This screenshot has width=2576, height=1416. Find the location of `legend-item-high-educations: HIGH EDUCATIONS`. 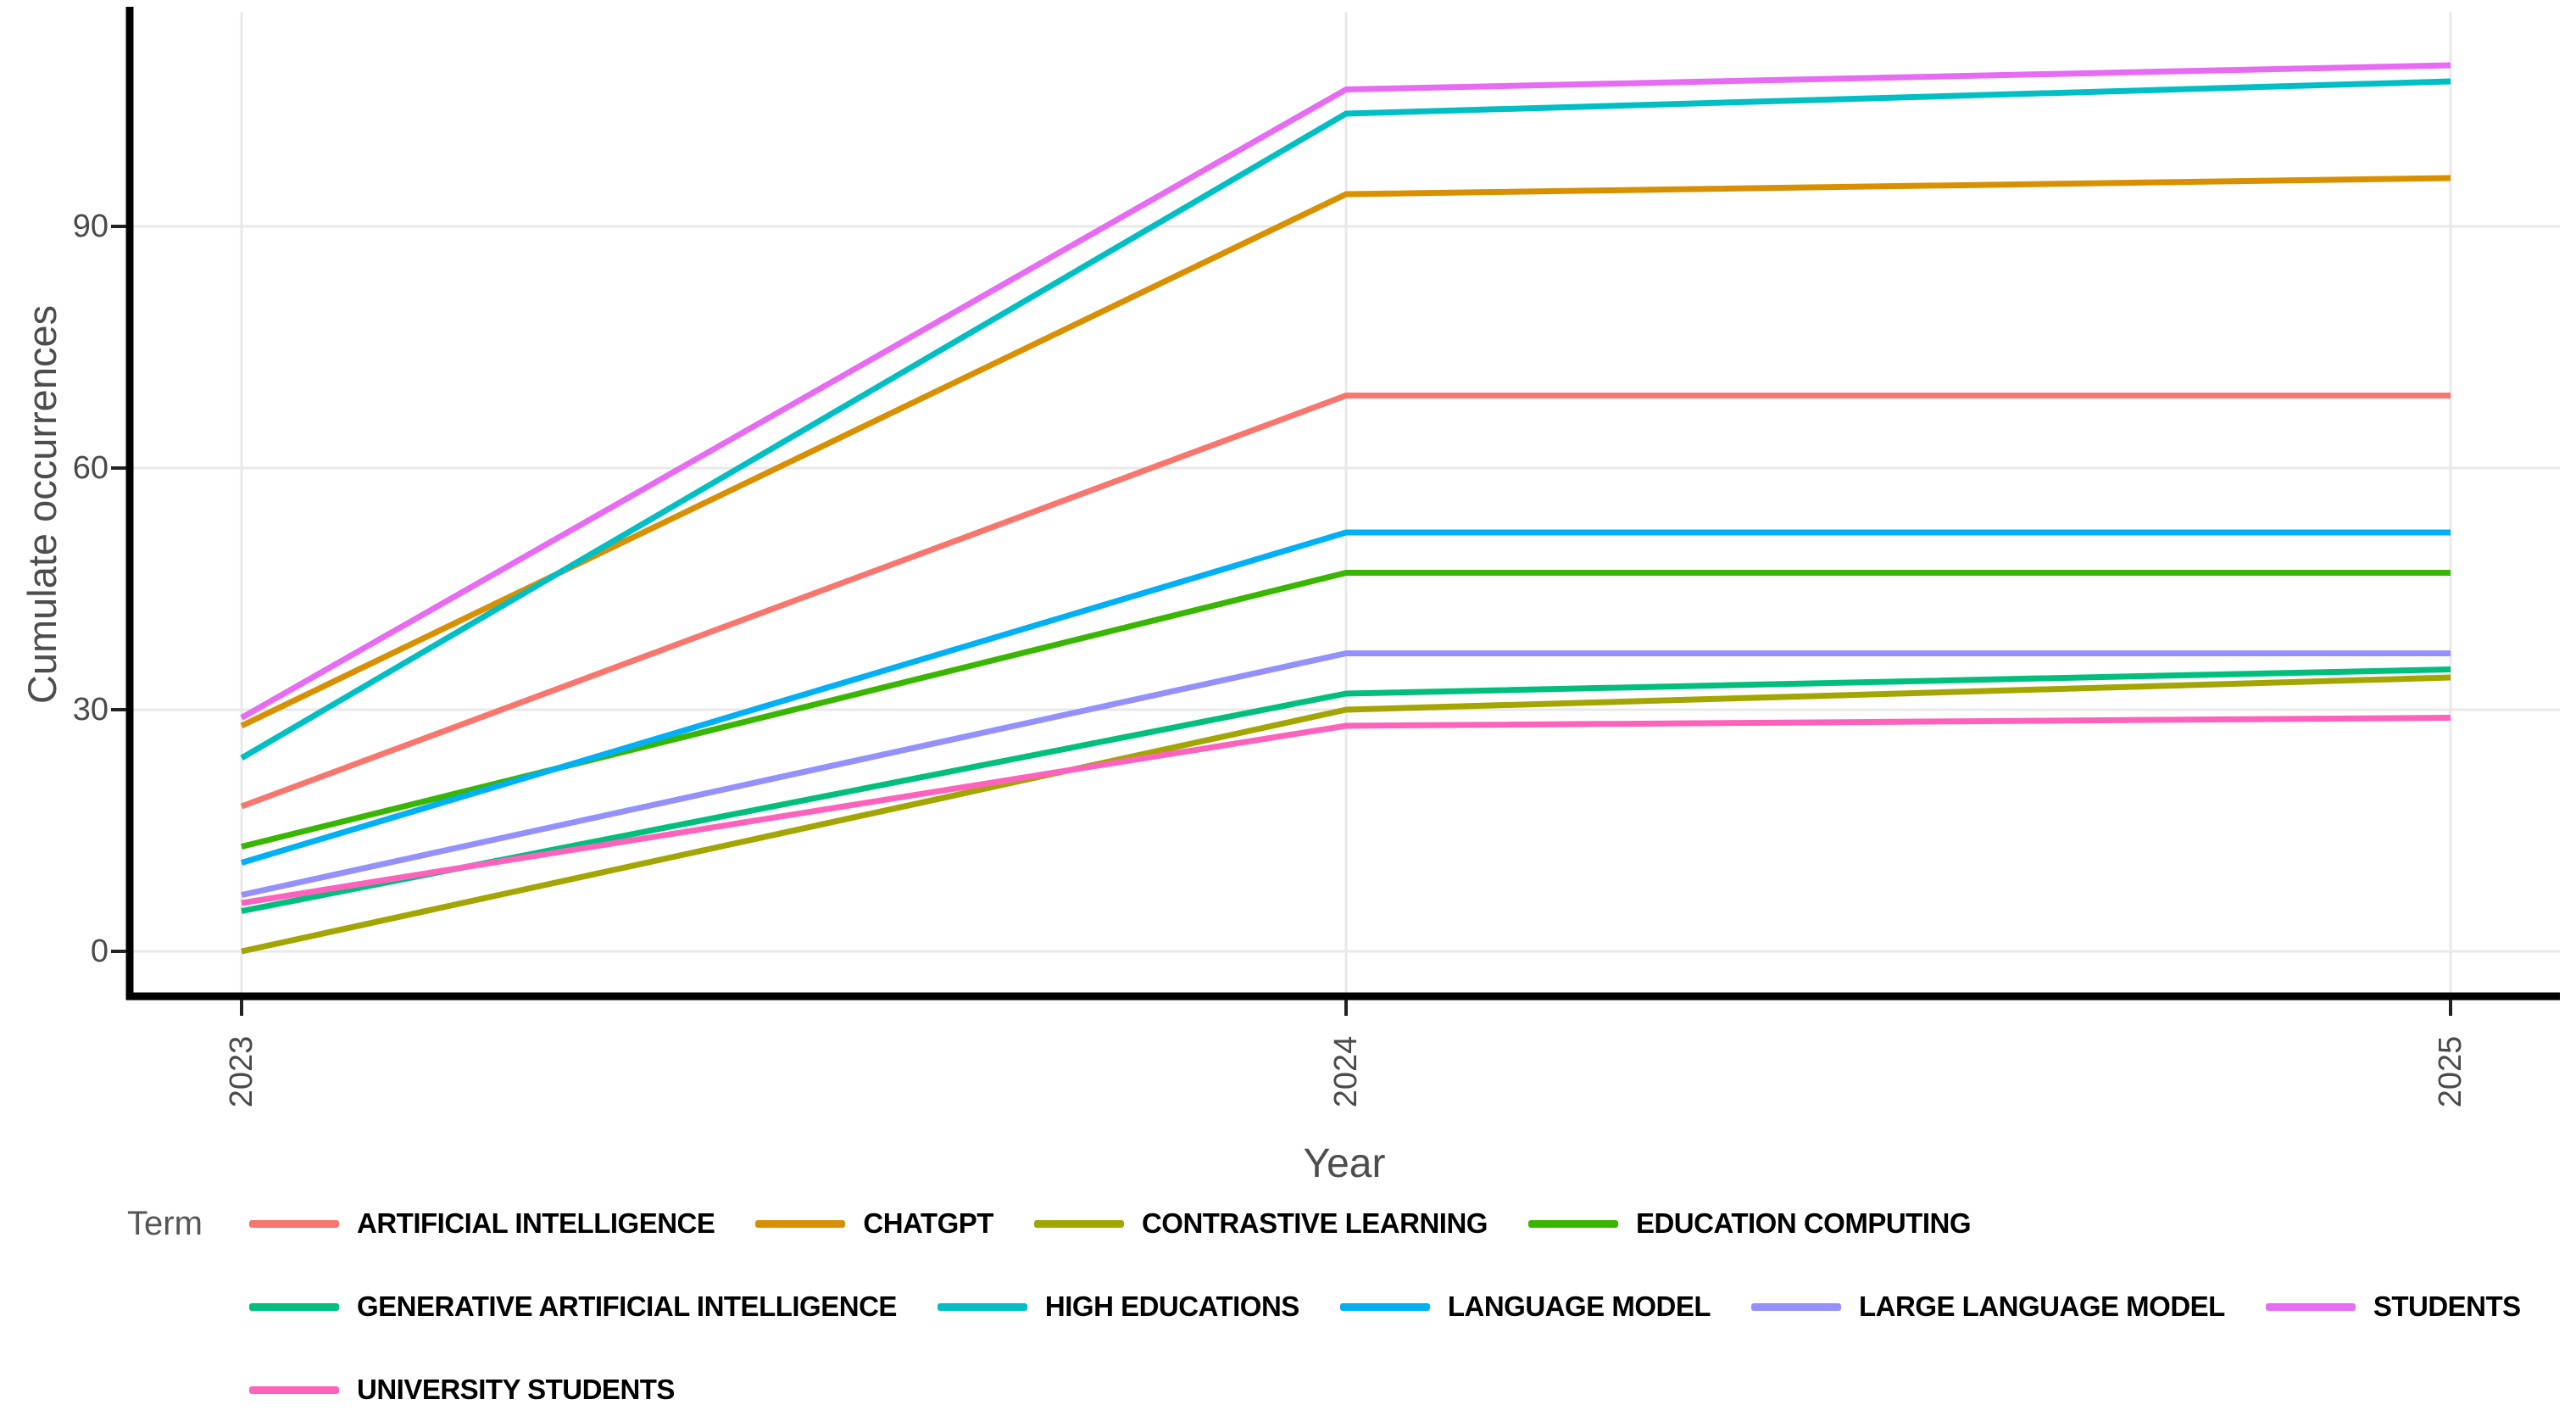

legend-item-high-educations: HIGH EDUCATIONS is located at coordinates (1118, 1307).